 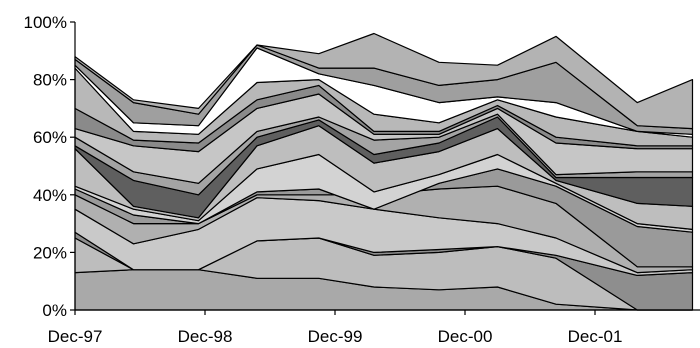 What do you see at coordinates (465, 336) in the screenshot?
I see `x-tick-label: Dec-00` at bounding box center [465, 336].